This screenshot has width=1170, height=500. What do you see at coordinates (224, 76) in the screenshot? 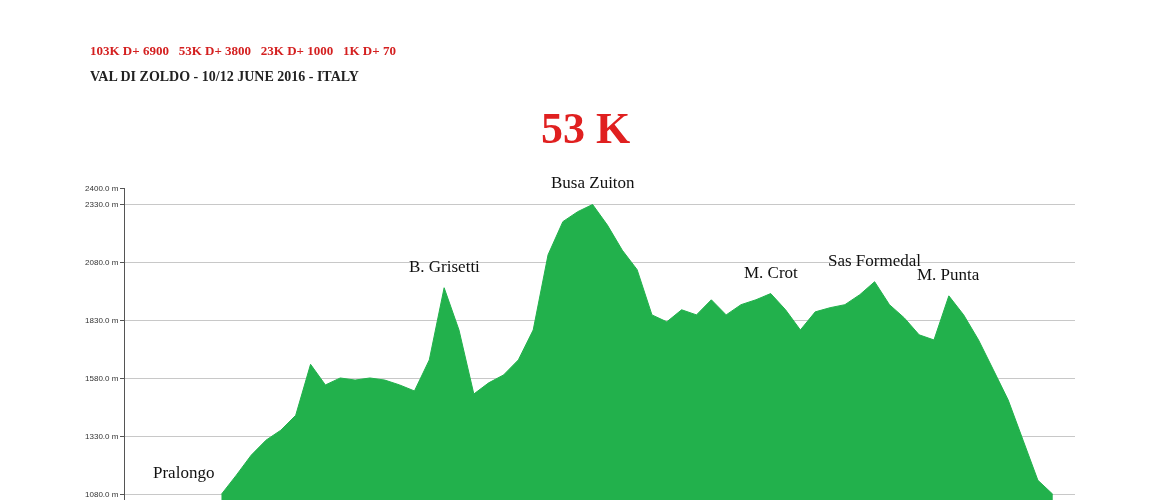
I see `chart-subtitle: VAL DI ZOLDO - 10/12 JUNE 2016 - ITALY` at bounding box center [224, 76].